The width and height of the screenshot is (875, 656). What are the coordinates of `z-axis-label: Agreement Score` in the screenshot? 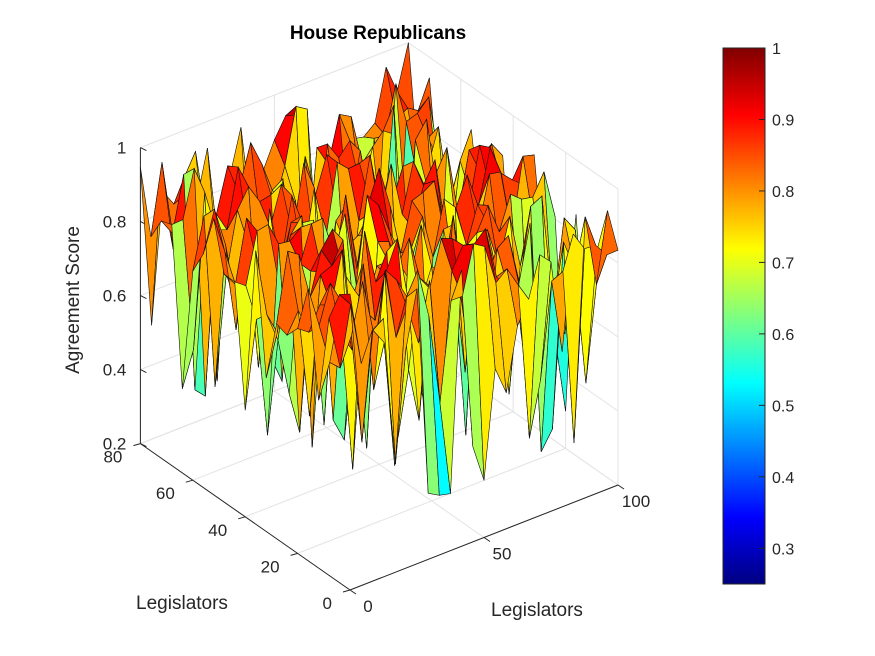 It's located at (73, 300).